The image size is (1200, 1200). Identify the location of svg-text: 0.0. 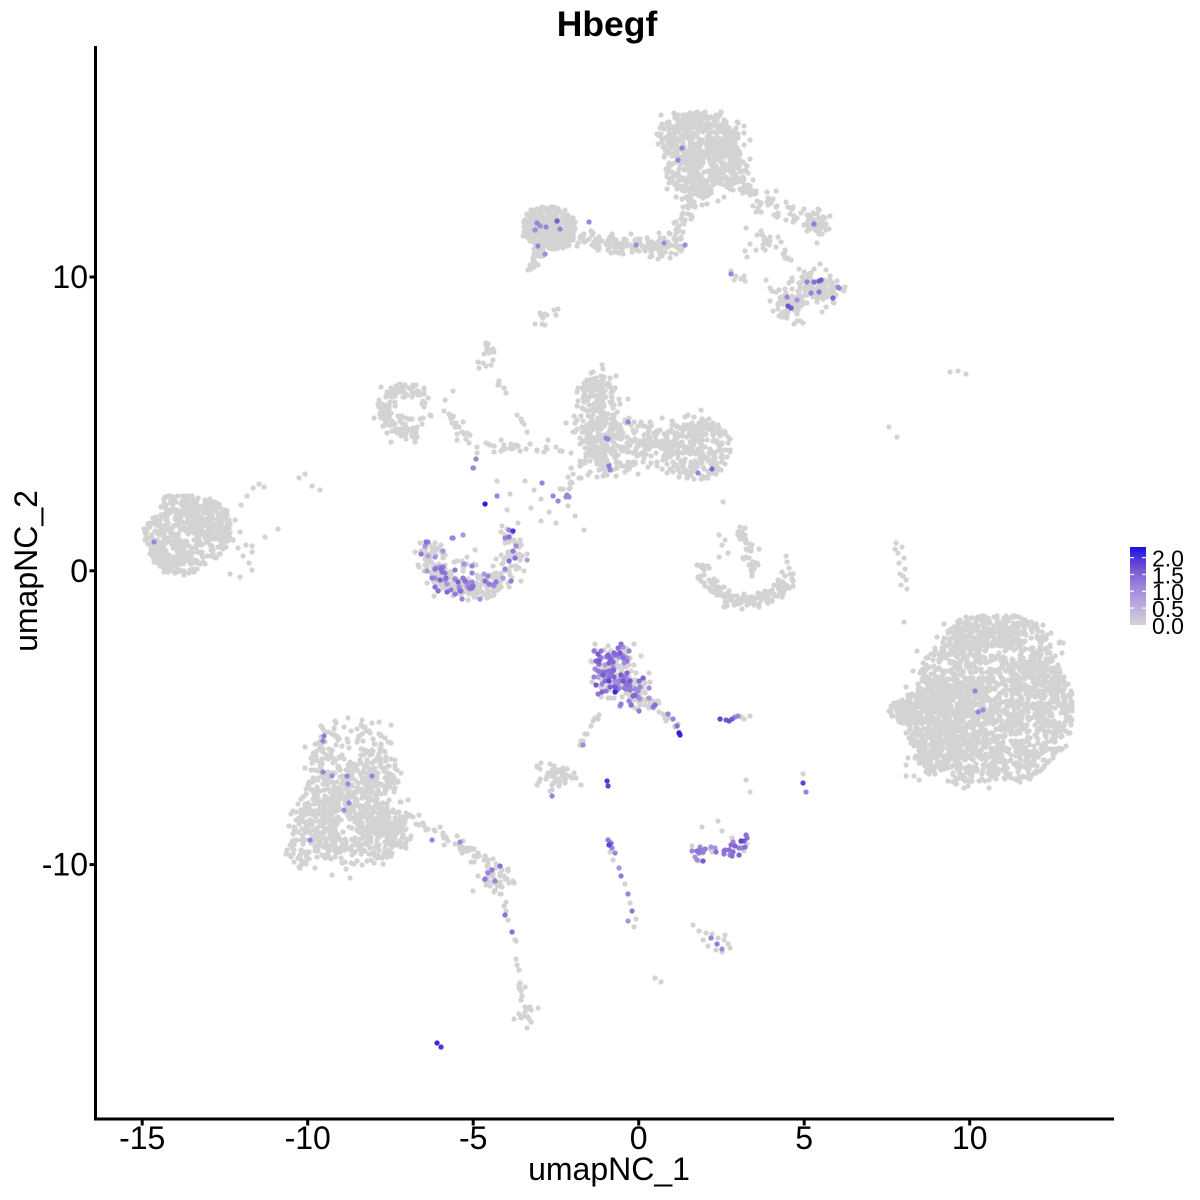
(1168, 626).